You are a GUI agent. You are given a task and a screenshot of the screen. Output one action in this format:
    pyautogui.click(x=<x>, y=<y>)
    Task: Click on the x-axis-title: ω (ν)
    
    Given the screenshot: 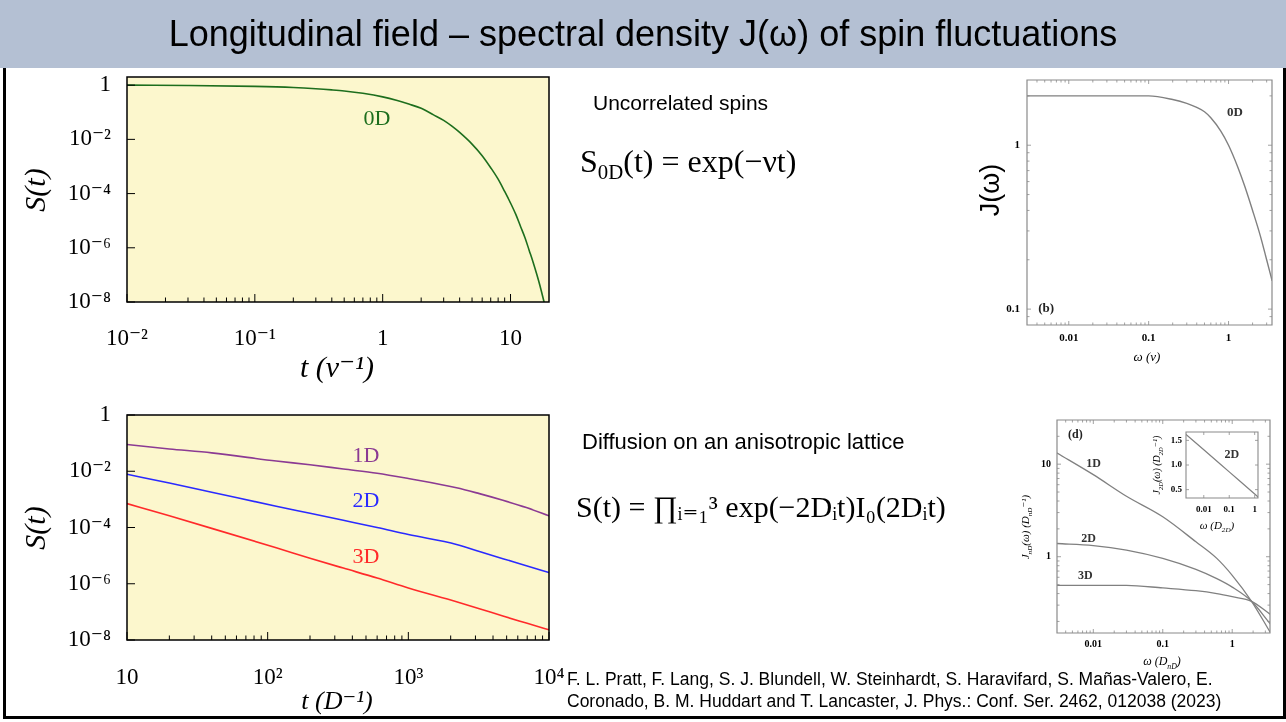 What is the action you would take?
    pyautogui.click(x=1147, y=356)
    